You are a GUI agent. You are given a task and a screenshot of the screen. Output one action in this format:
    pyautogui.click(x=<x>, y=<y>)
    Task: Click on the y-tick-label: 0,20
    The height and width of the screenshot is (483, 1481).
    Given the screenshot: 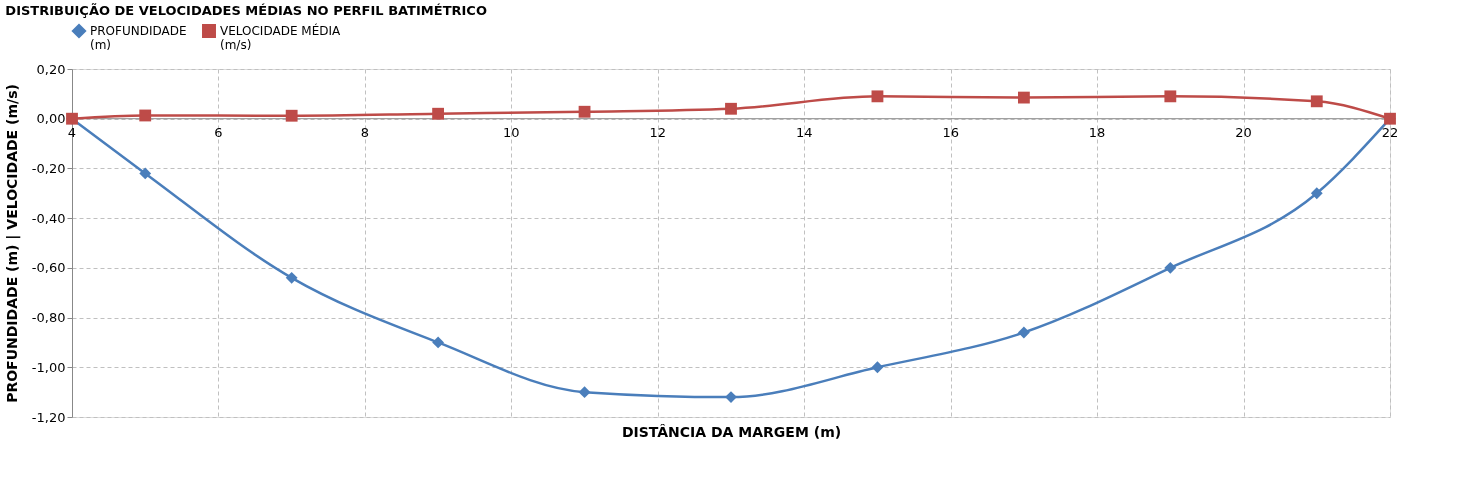 What is the action you would take?
    pyautogui.click(x=51, y=69)
    